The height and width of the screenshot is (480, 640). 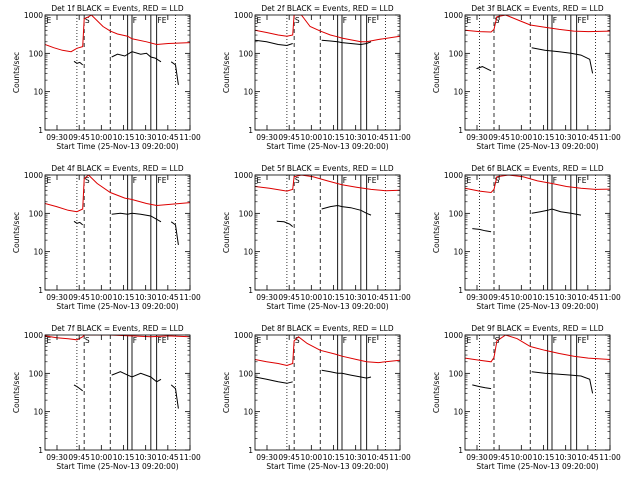 What do you see at coordinates (537, 8) in the screenshot?
I see `panel-title: Det 3f BLACK = Events, RED = LLD` at bounding box center [537, 8].